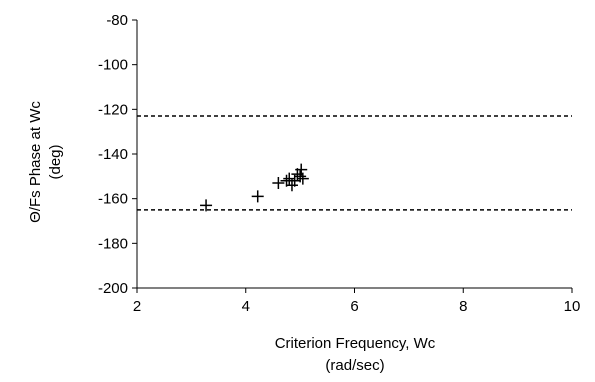 Image resolution: width=595 pixels, height=382 pixels. What do you see at coordinates (113, 288) in the screenshot?
I see `y-tick-label: -200` at bounding box center [113, 288].